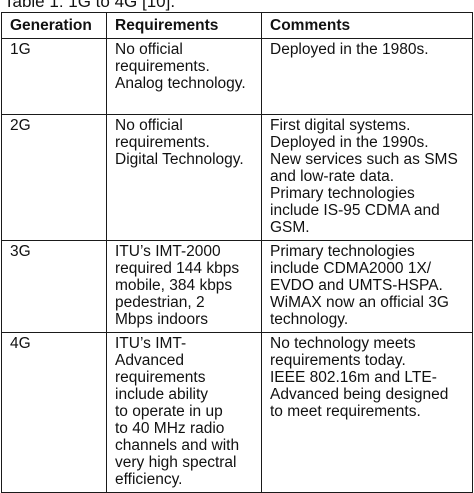  Describe the element at coordinates (20, 49) in the screenshot. I see `generation-text: 1G` at that location.